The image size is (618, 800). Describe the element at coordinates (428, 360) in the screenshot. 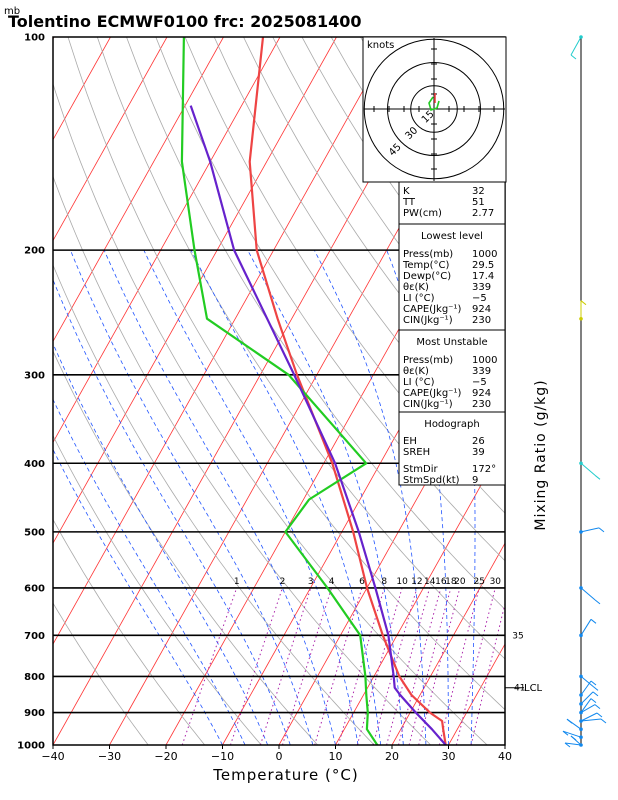

I see `table-row-label: Press(mb)` at that location.